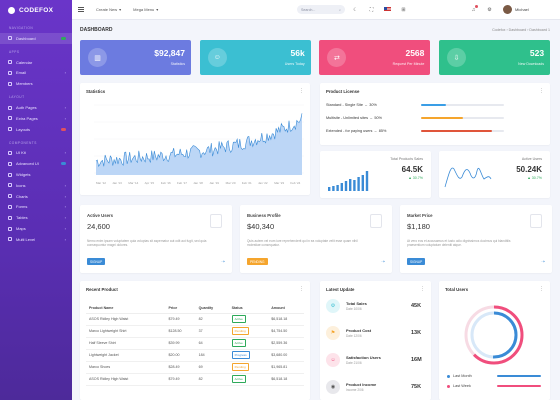  Describe the element at coordinates (36, 118) in the screenshot. I see `sidebar-item-extra-pages: Extra Pages ›` at that location.